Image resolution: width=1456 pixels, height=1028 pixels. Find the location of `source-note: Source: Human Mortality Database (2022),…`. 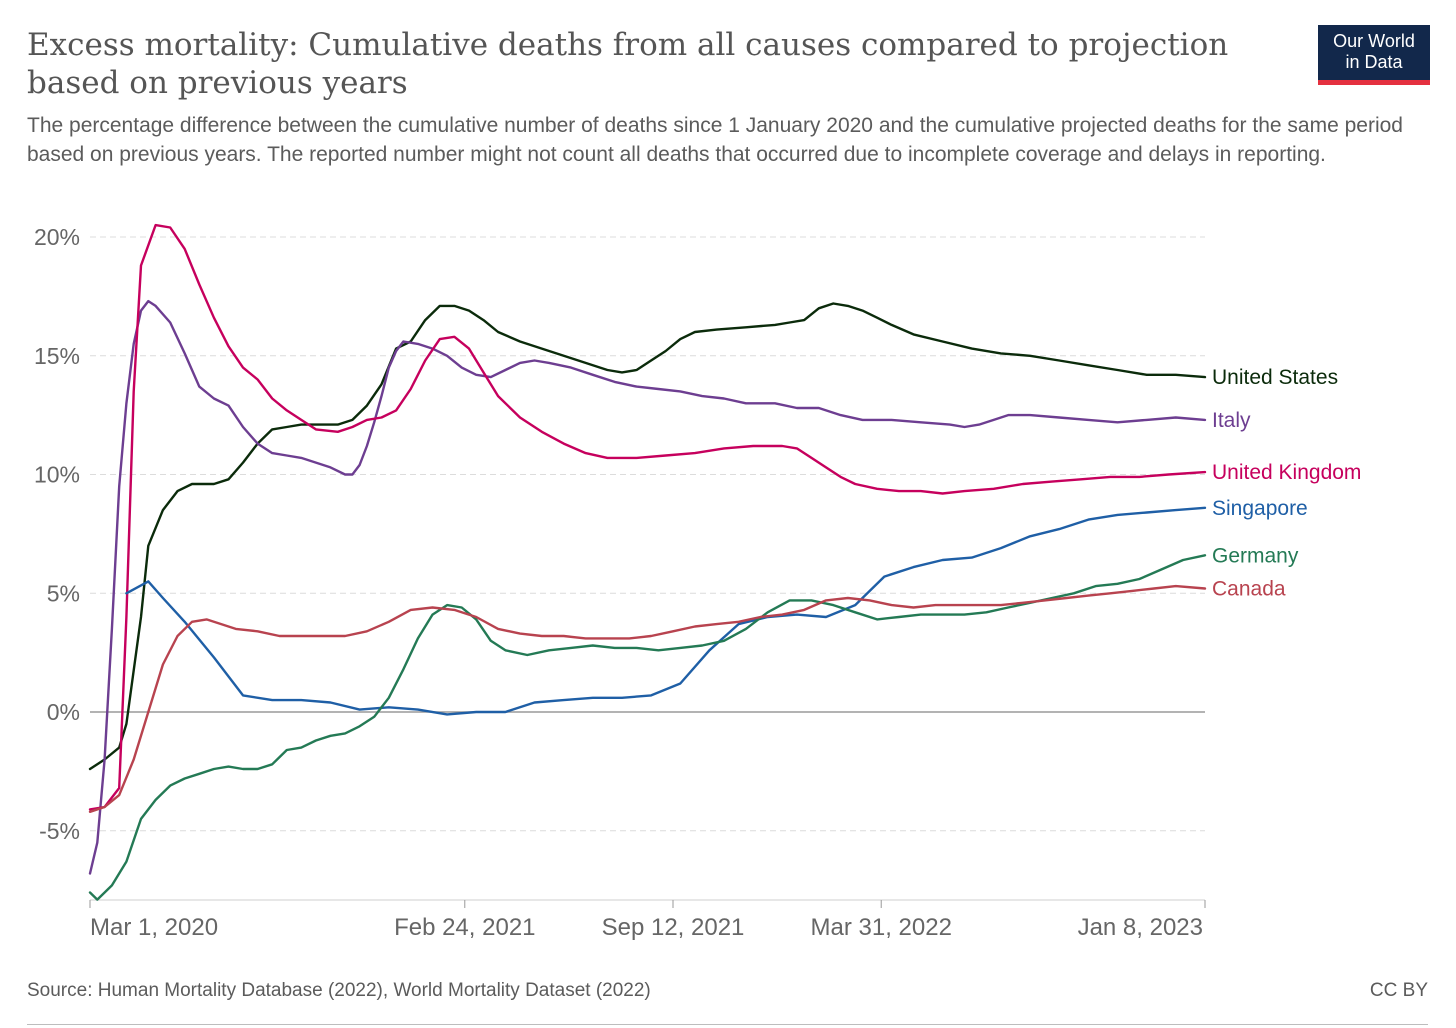

source-note: Source: Human Mortality Database (2022),… is located at coordinates (339, 990).